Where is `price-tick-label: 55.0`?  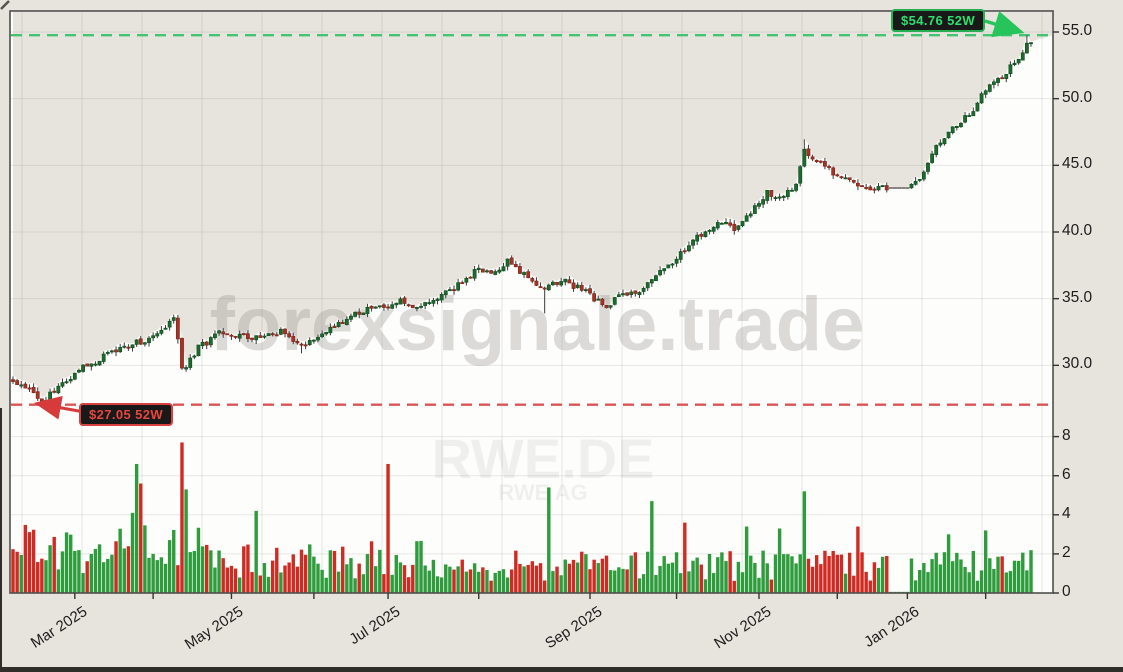 price-tick-label: 55.0 is located at coordinates (1077, 30).